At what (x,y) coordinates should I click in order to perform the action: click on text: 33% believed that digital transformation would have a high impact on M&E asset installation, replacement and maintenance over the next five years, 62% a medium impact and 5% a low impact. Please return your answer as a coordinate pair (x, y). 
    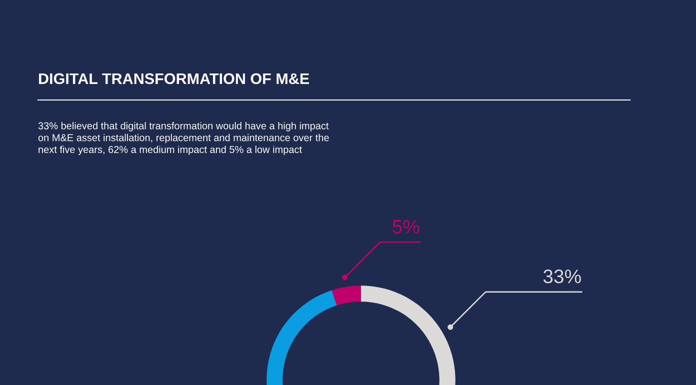
    Looking at the image, I should click on (183, 139).